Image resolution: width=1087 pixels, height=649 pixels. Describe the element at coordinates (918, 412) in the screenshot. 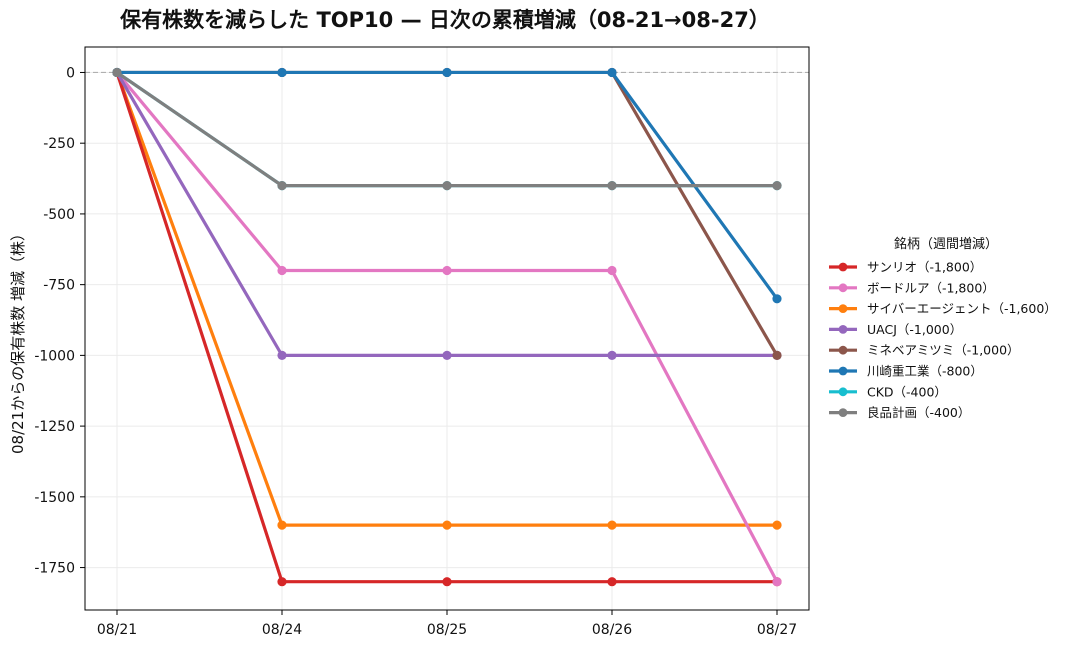

I see `legend-label: 良品計画（-400）` at that location.